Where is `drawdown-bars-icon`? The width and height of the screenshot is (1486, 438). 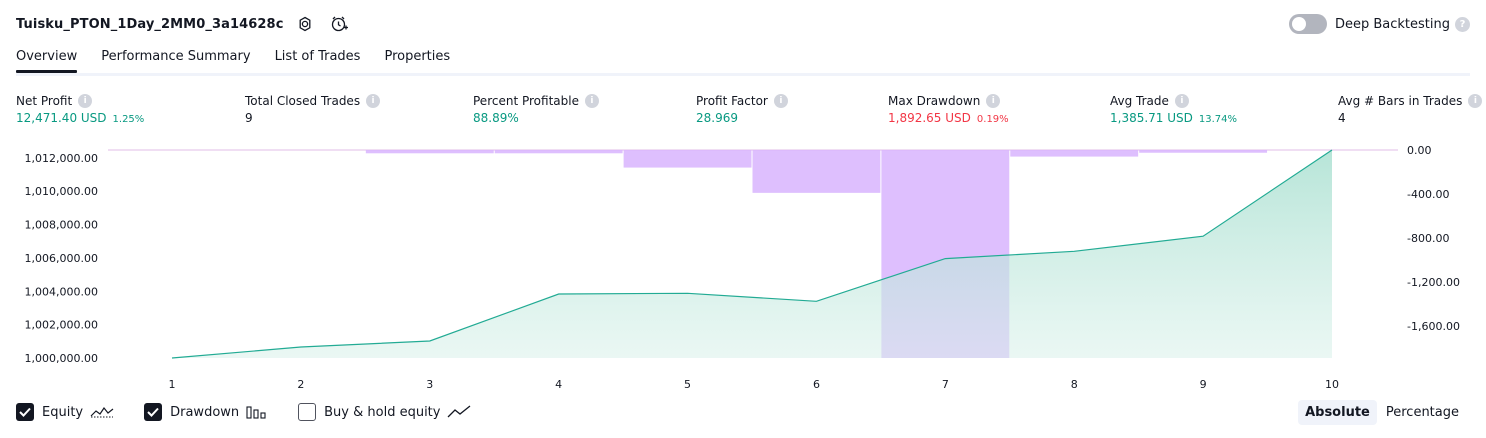 drawdown-bars-icon is located at coordinates (257, 412).